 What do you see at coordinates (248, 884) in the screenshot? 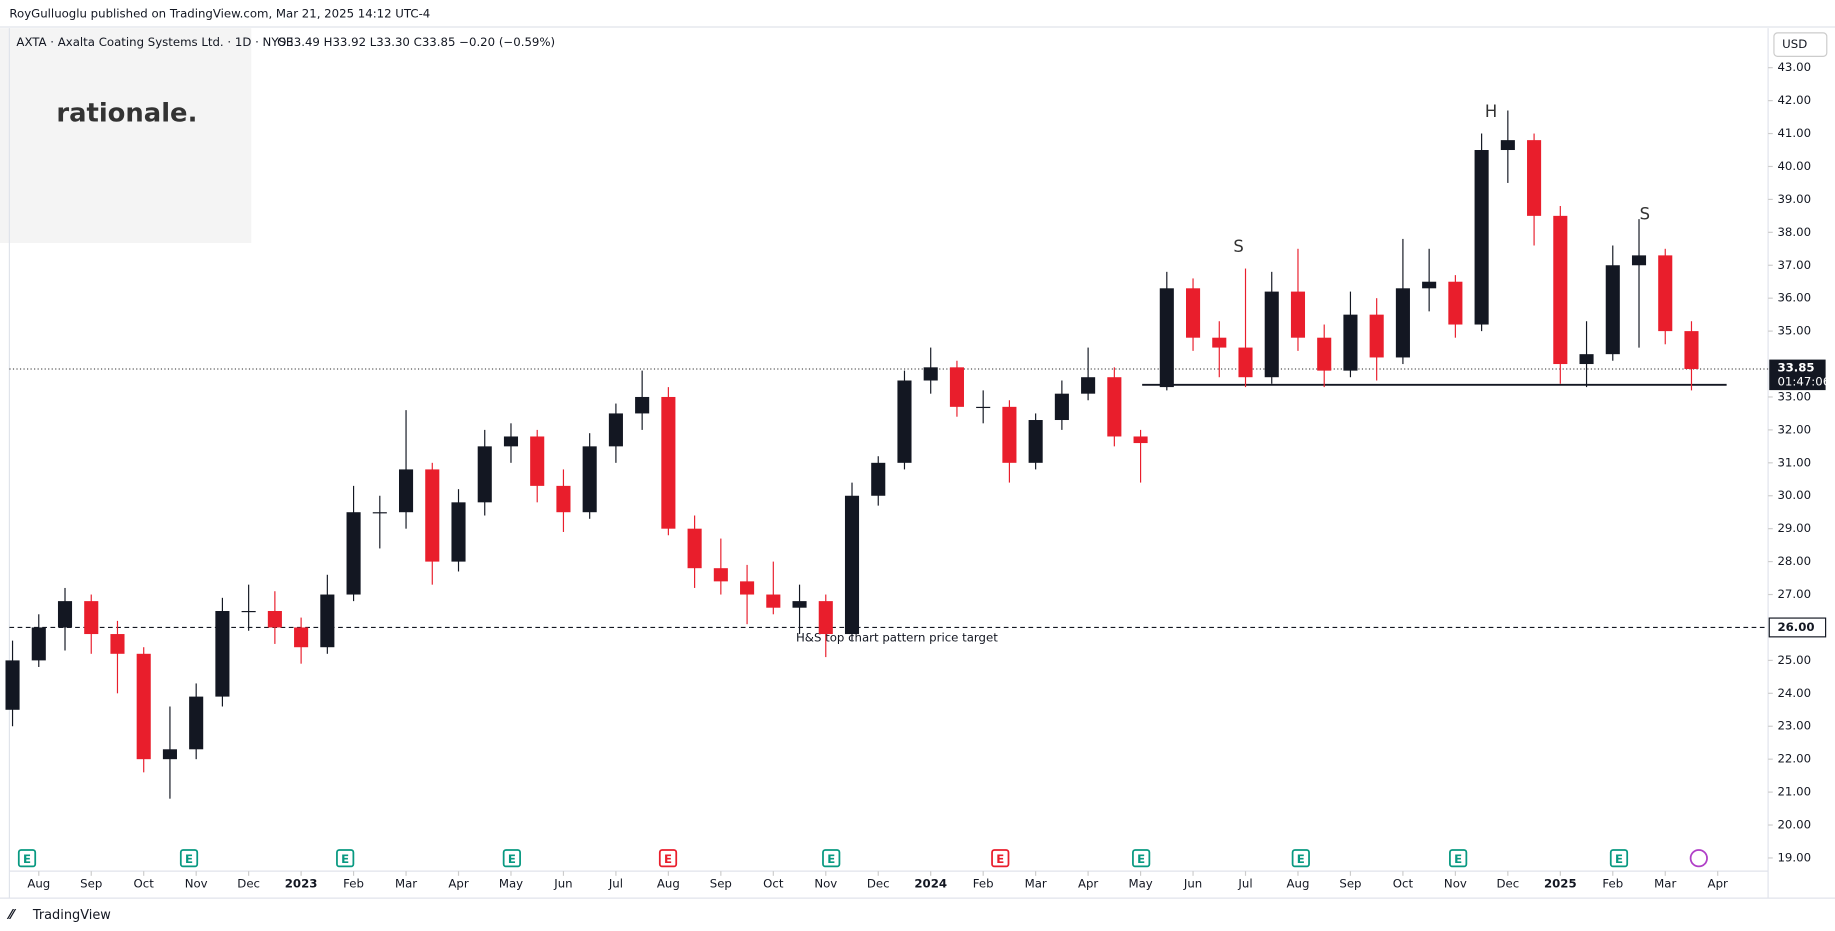
I see `x-tick-label: Dec` at bounding box center [248, 884].